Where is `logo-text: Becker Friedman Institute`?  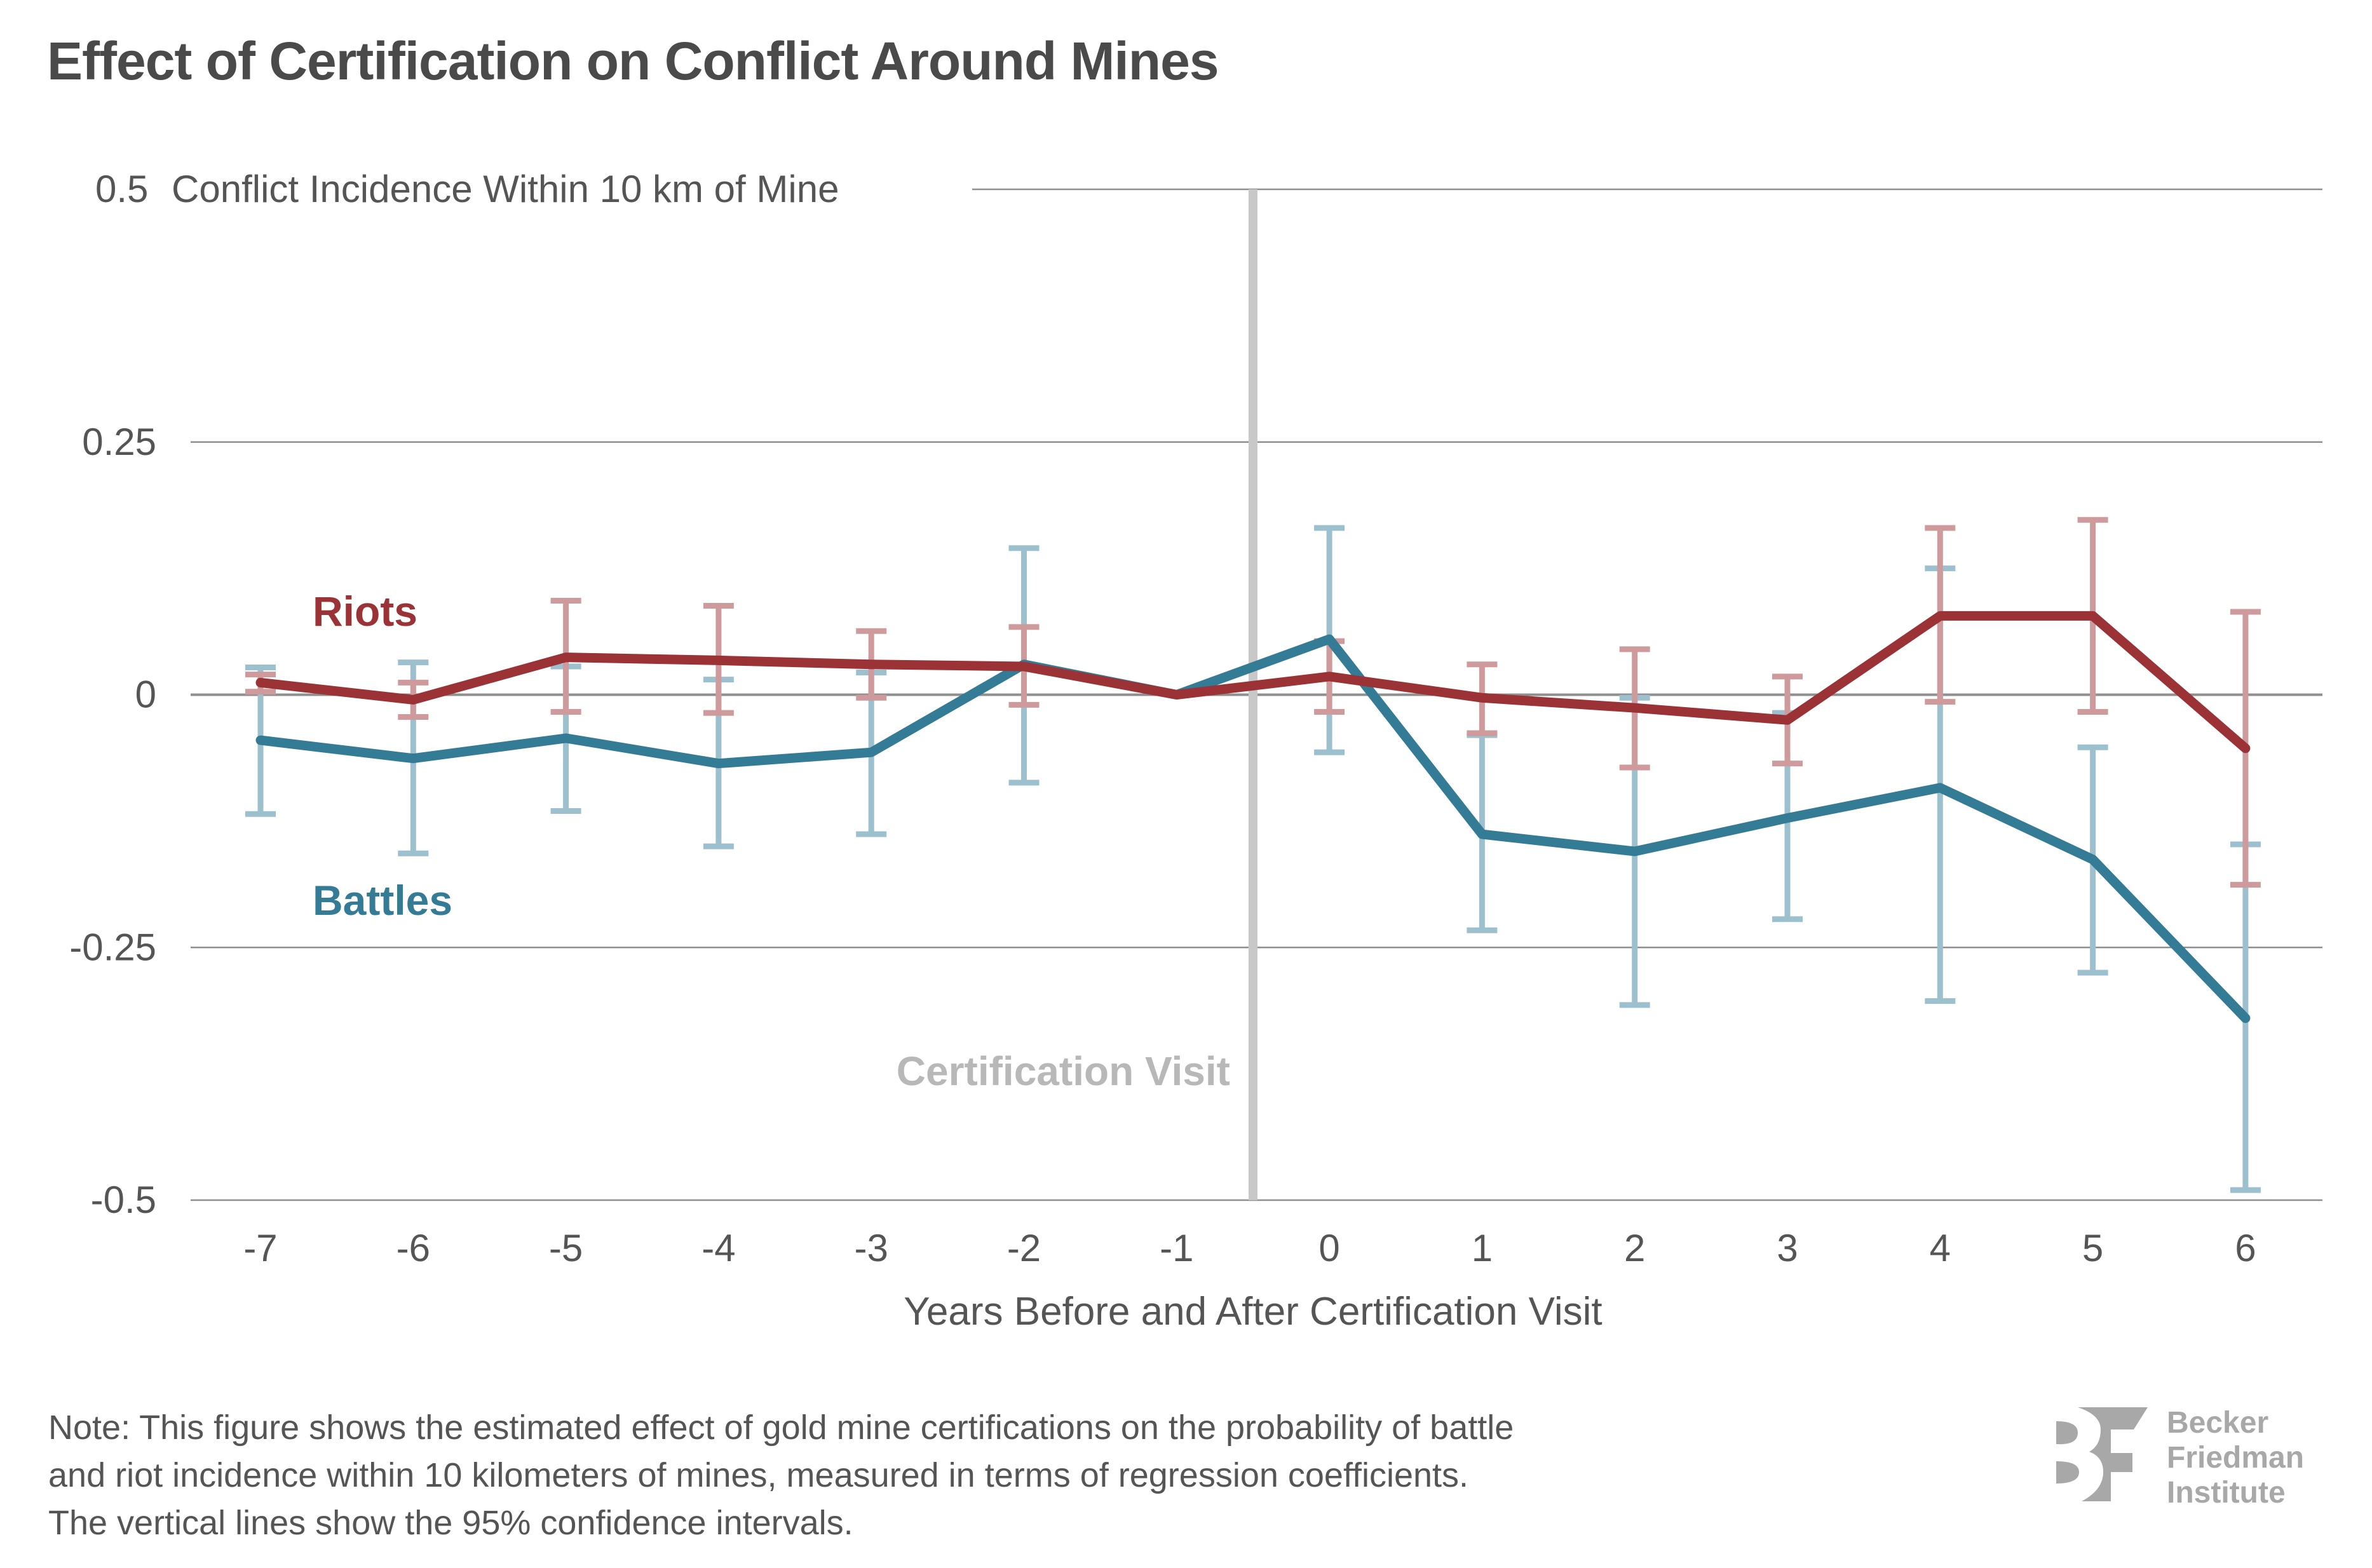
logo-text: Becker Friedman Institute is located at coordinates (2235, 1457).